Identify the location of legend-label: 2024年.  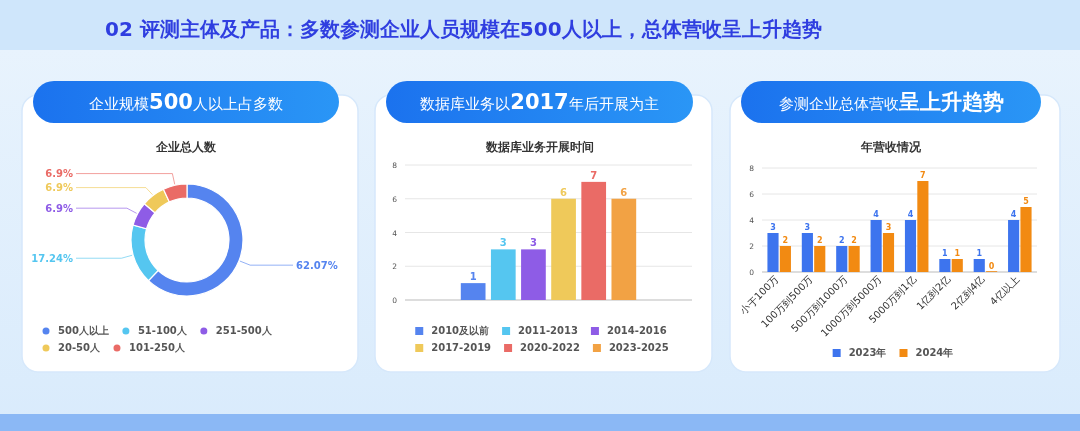
(934, 352).